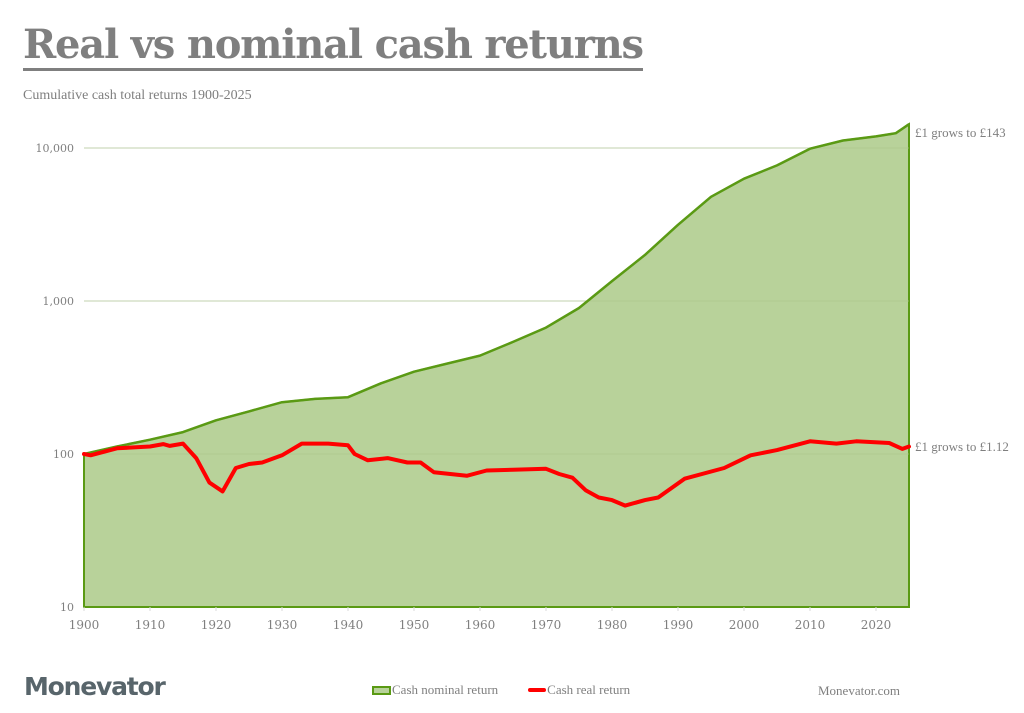 The height and width of the screenshot is (713, 1024). Describe the element at coordinates (962, 446) in the screenshot. I see `real-end-annotation: £1 grows to £1.12` at that location.